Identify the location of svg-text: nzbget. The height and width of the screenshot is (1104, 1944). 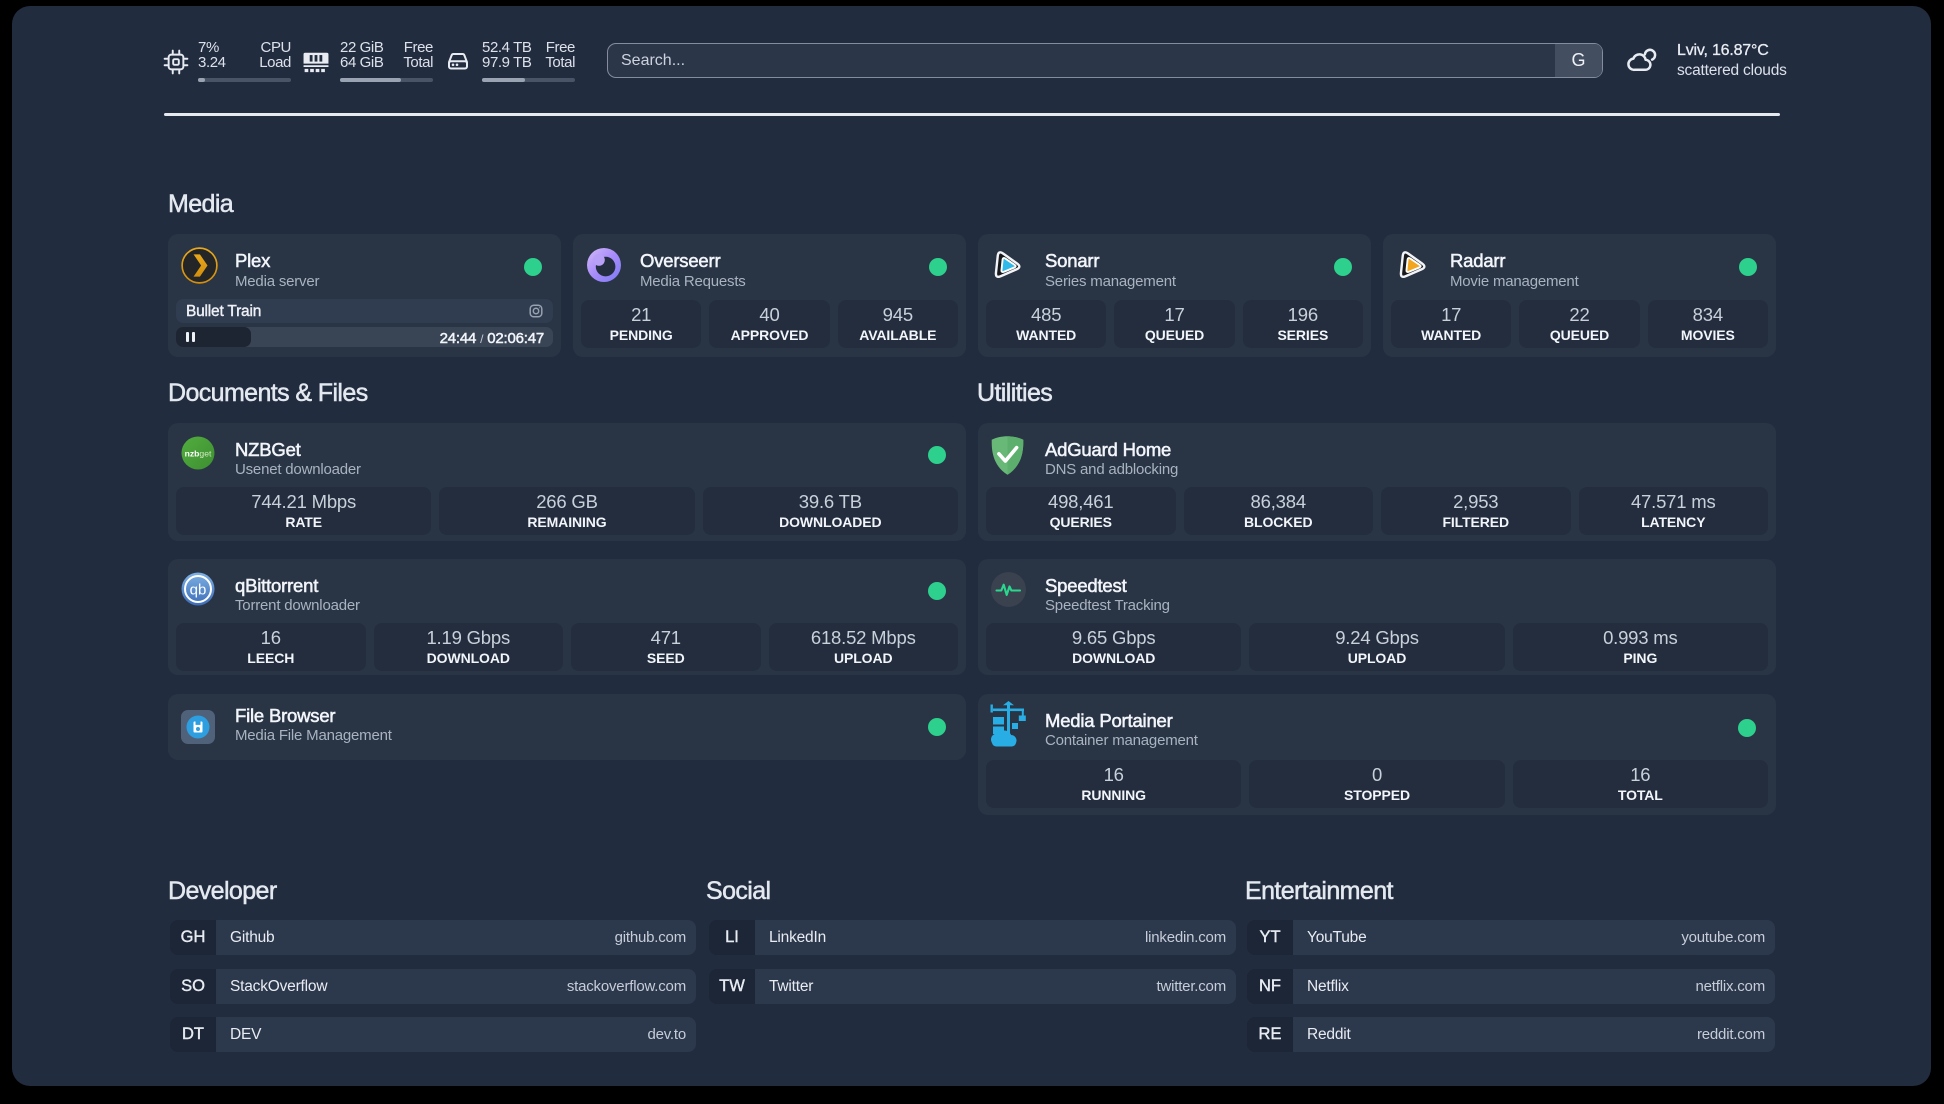
(198, 454).